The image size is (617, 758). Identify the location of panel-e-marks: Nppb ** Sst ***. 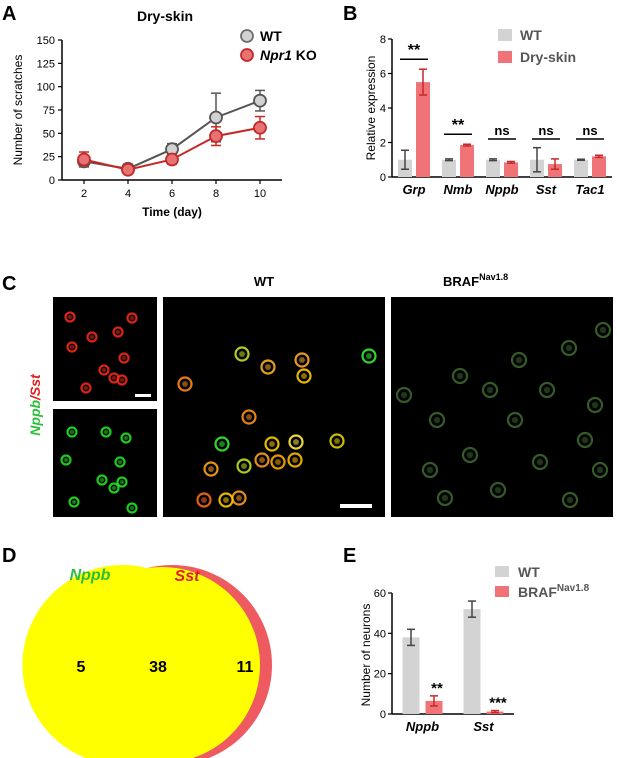
(454, 667).